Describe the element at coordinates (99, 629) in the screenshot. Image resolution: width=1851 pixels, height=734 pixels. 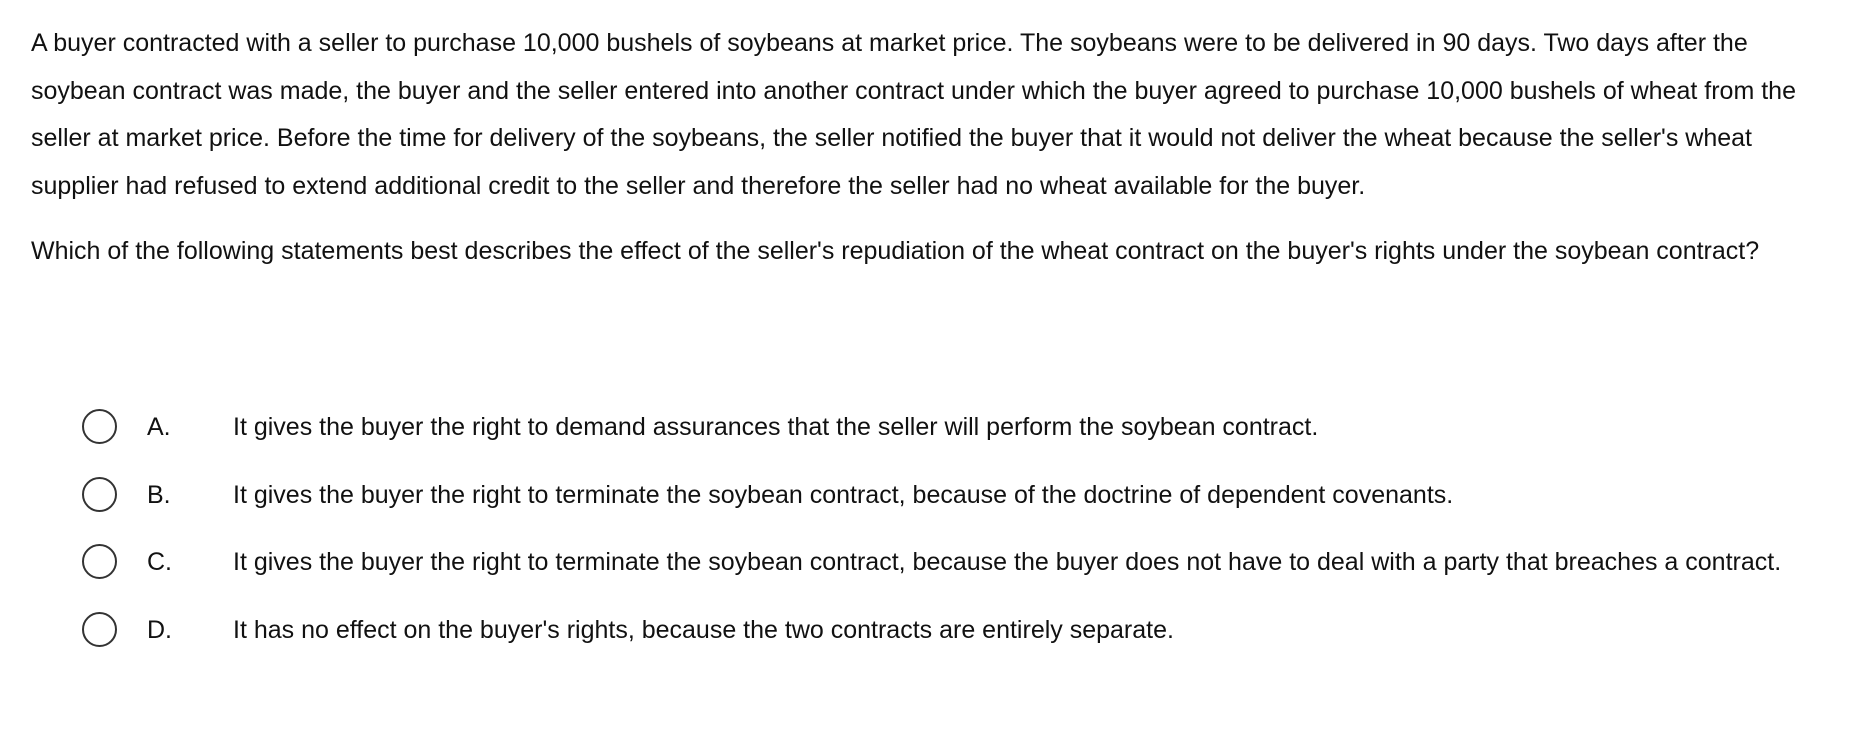
I see `radio-button-d` at that location.